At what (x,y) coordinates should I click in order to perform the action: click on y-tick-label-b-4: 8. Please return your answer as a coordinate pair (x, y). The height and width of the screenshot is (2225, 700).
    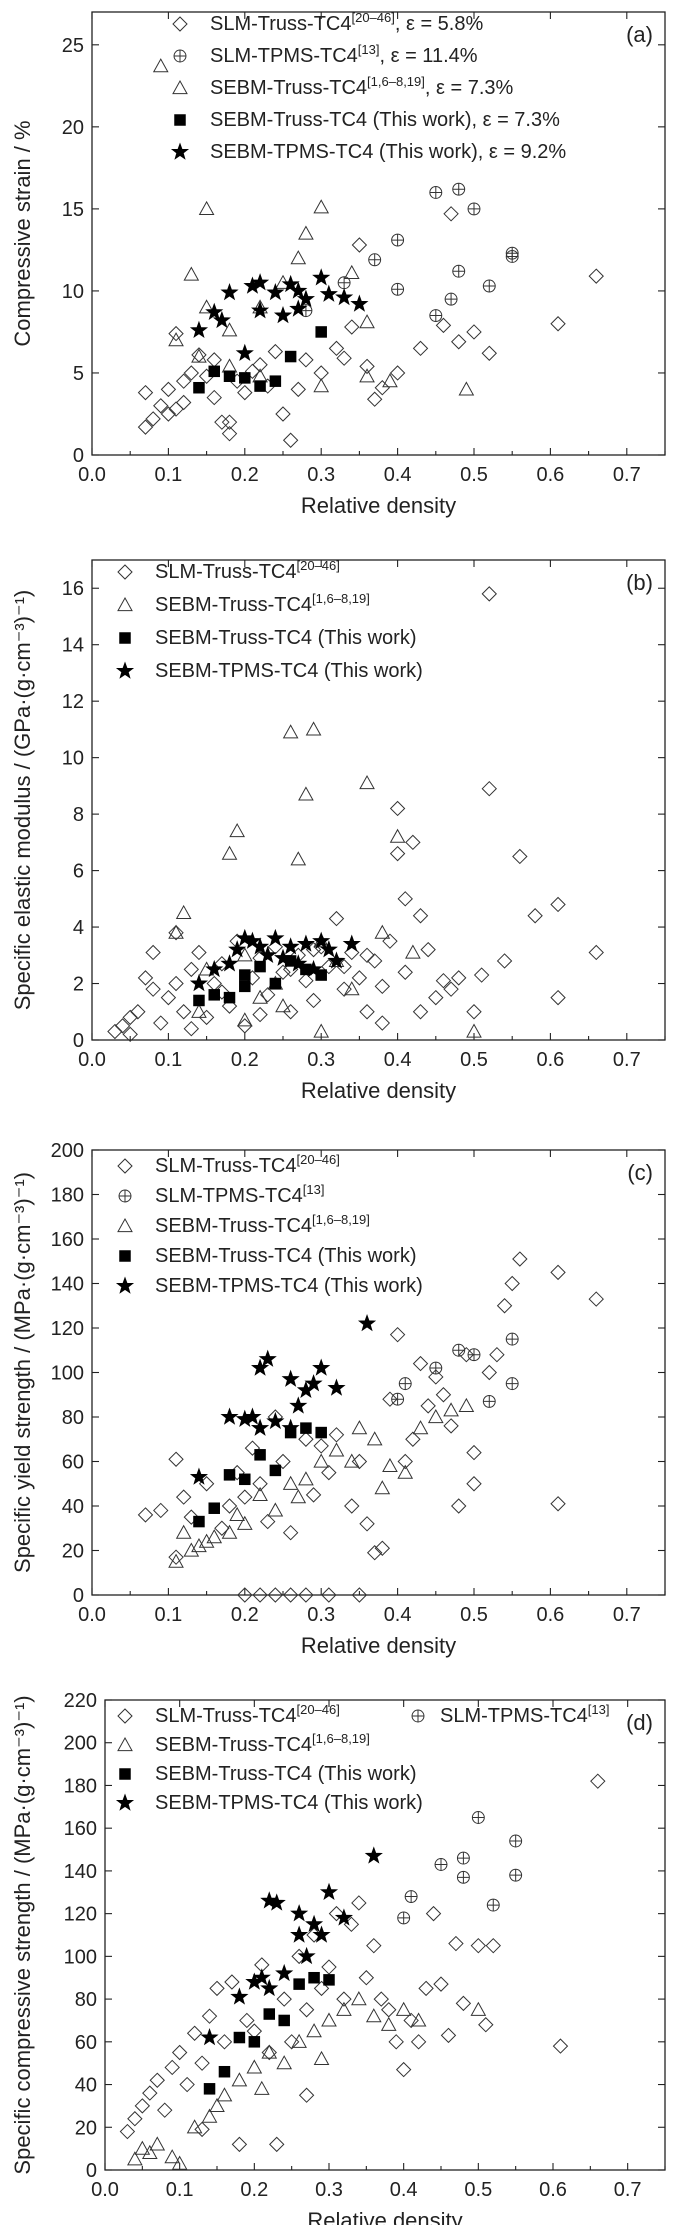
    Looking at the image, I should click on (78, 815).